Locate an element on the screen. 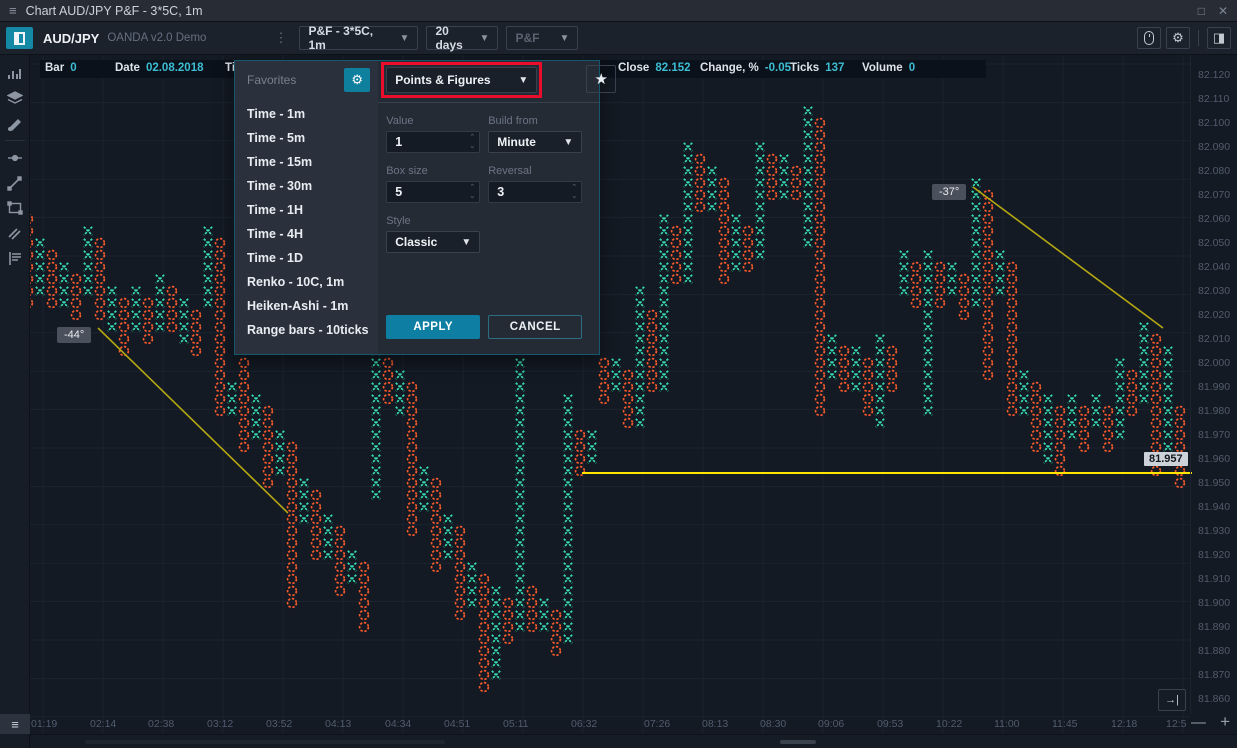 The height and width of the screenshot is (748, 1237). price-axis-label: 81.890 is located at coordinates (1214, 627).